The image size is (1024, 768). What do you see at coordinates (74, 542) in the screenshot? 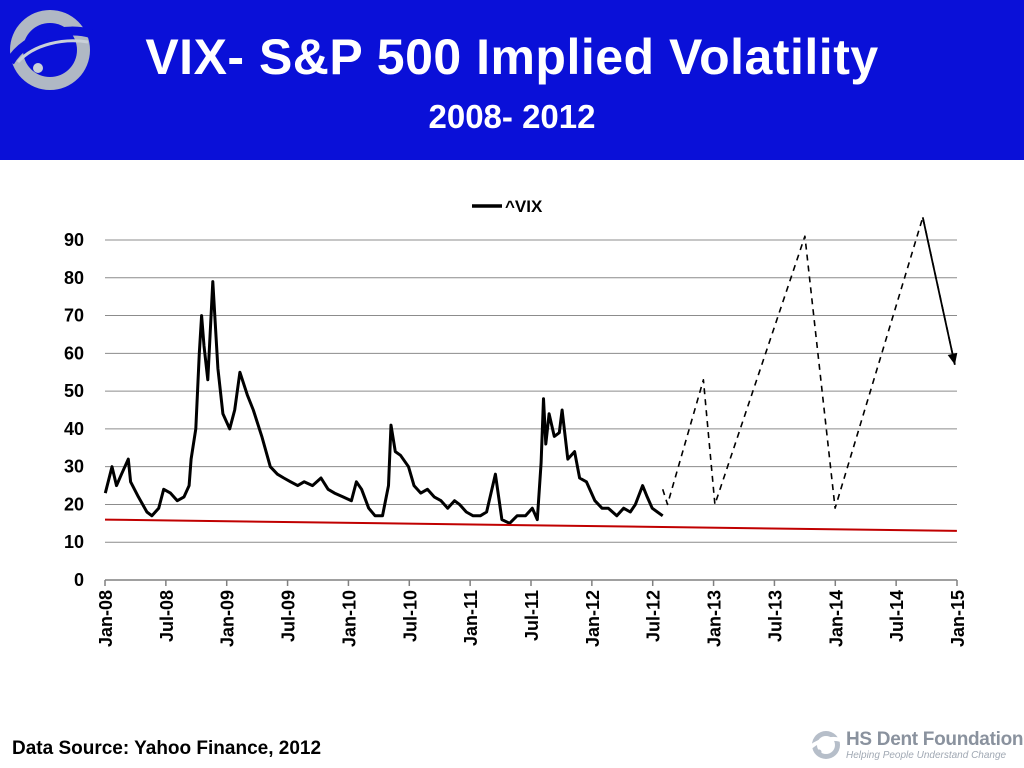
I see `y-tick-label: 10` at bounding box center [74, 542].